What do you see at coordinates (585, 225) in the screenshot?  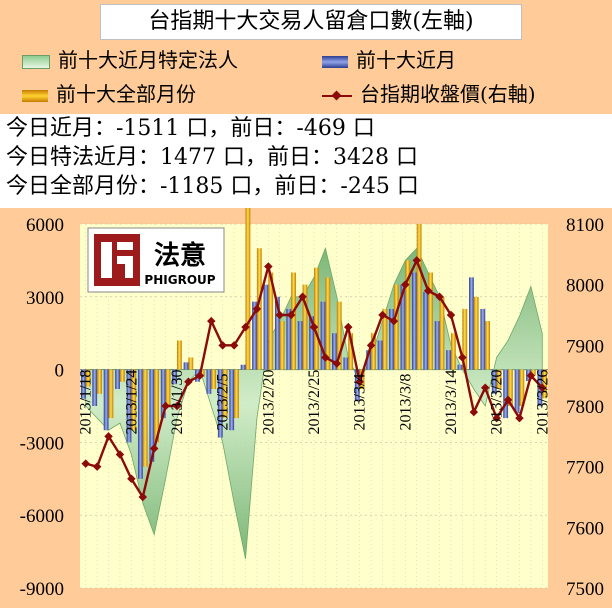 I see `right-tick-label: 8100` at bounding box center [585, 225].